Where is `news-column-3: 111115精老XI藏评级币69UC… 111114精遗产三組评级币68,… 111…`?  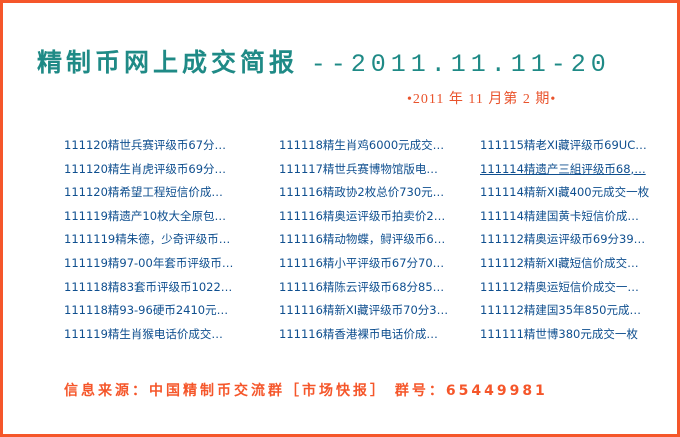 news-column-3: 111115精老XI藏评级币69UC… 111114精遗产三組评级币68,… 111… is located at coordinates (564, 240).